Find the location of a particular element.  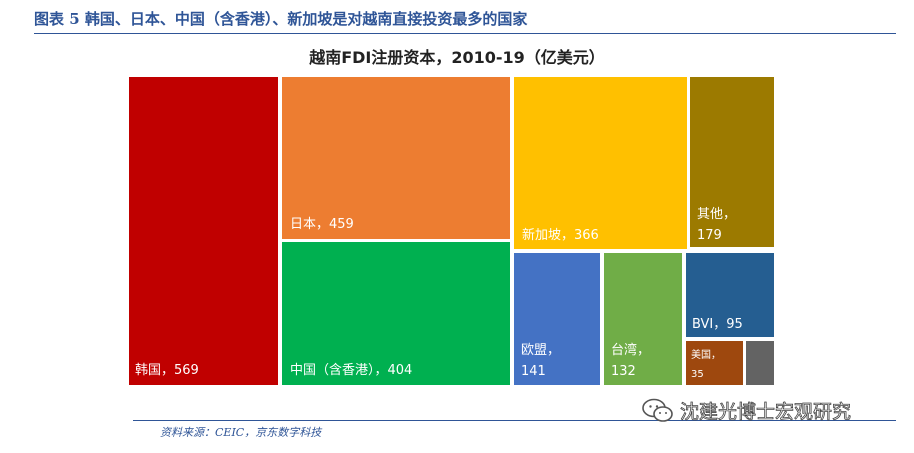

wechat-icon is located at coordinates (657, 410).